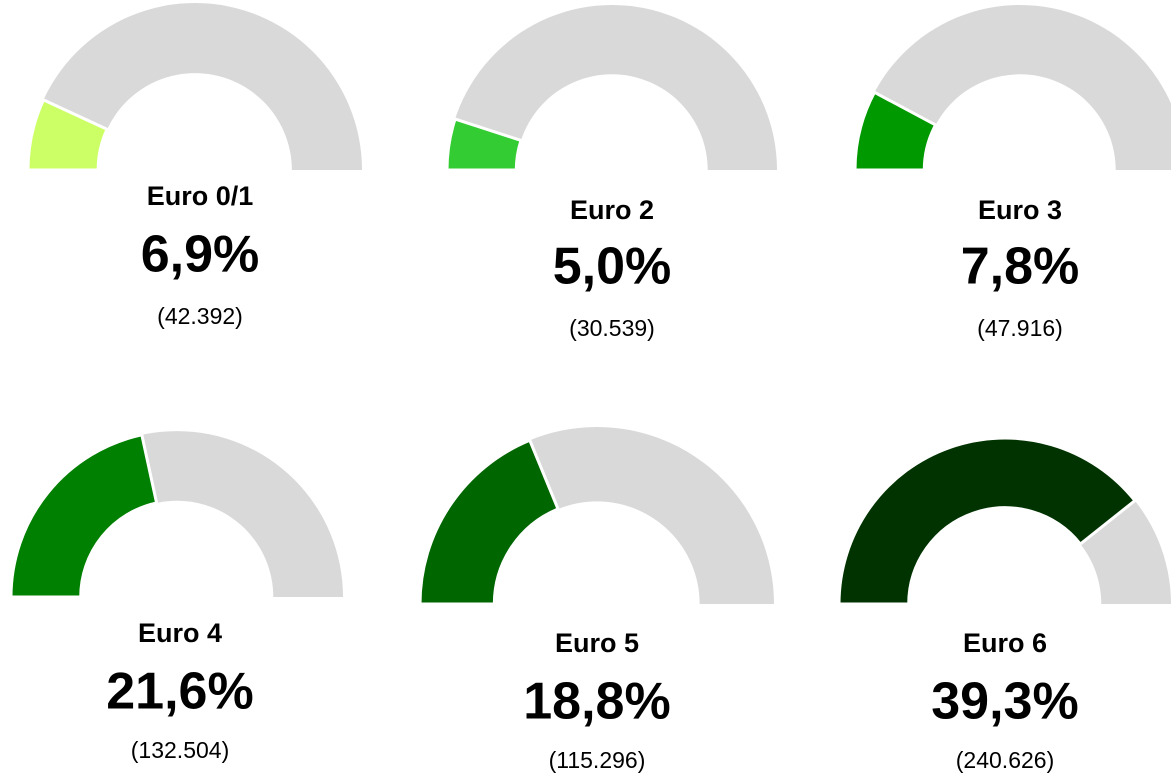 This screenshot has width=1171, height=777. Describe the element at coordinates (596, 702) in the screenshot. I see `gauge-value-label: 18,8%` at that location.